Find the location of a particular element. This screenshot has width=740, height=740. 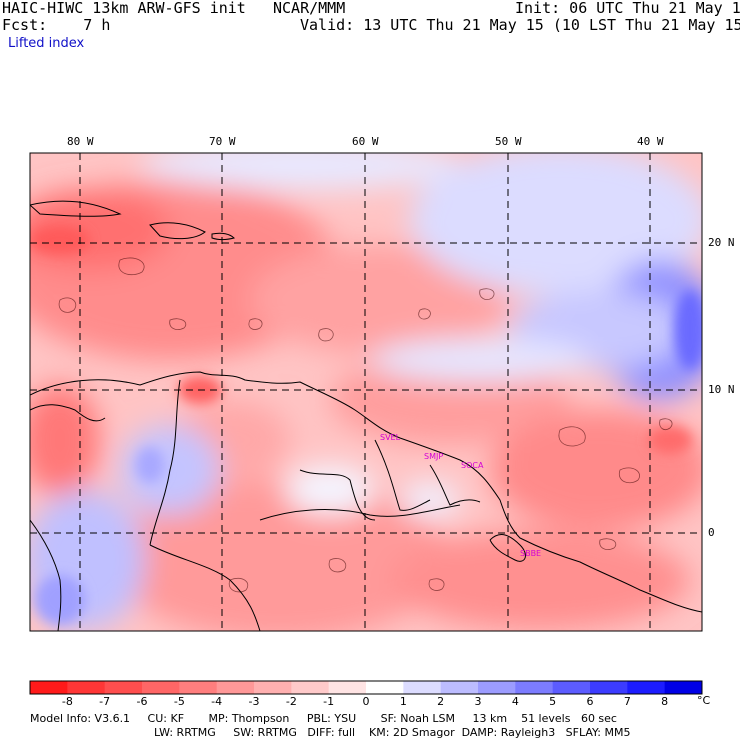

colorbar-tick-label: -4 is located at coordinates (217, 701).